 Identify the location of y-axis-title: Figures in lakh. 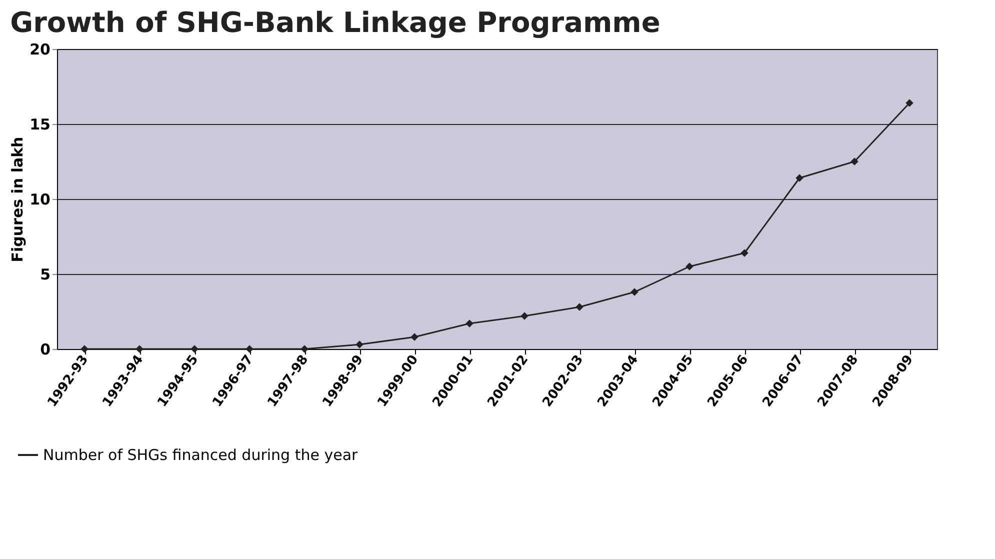
(17, 199).